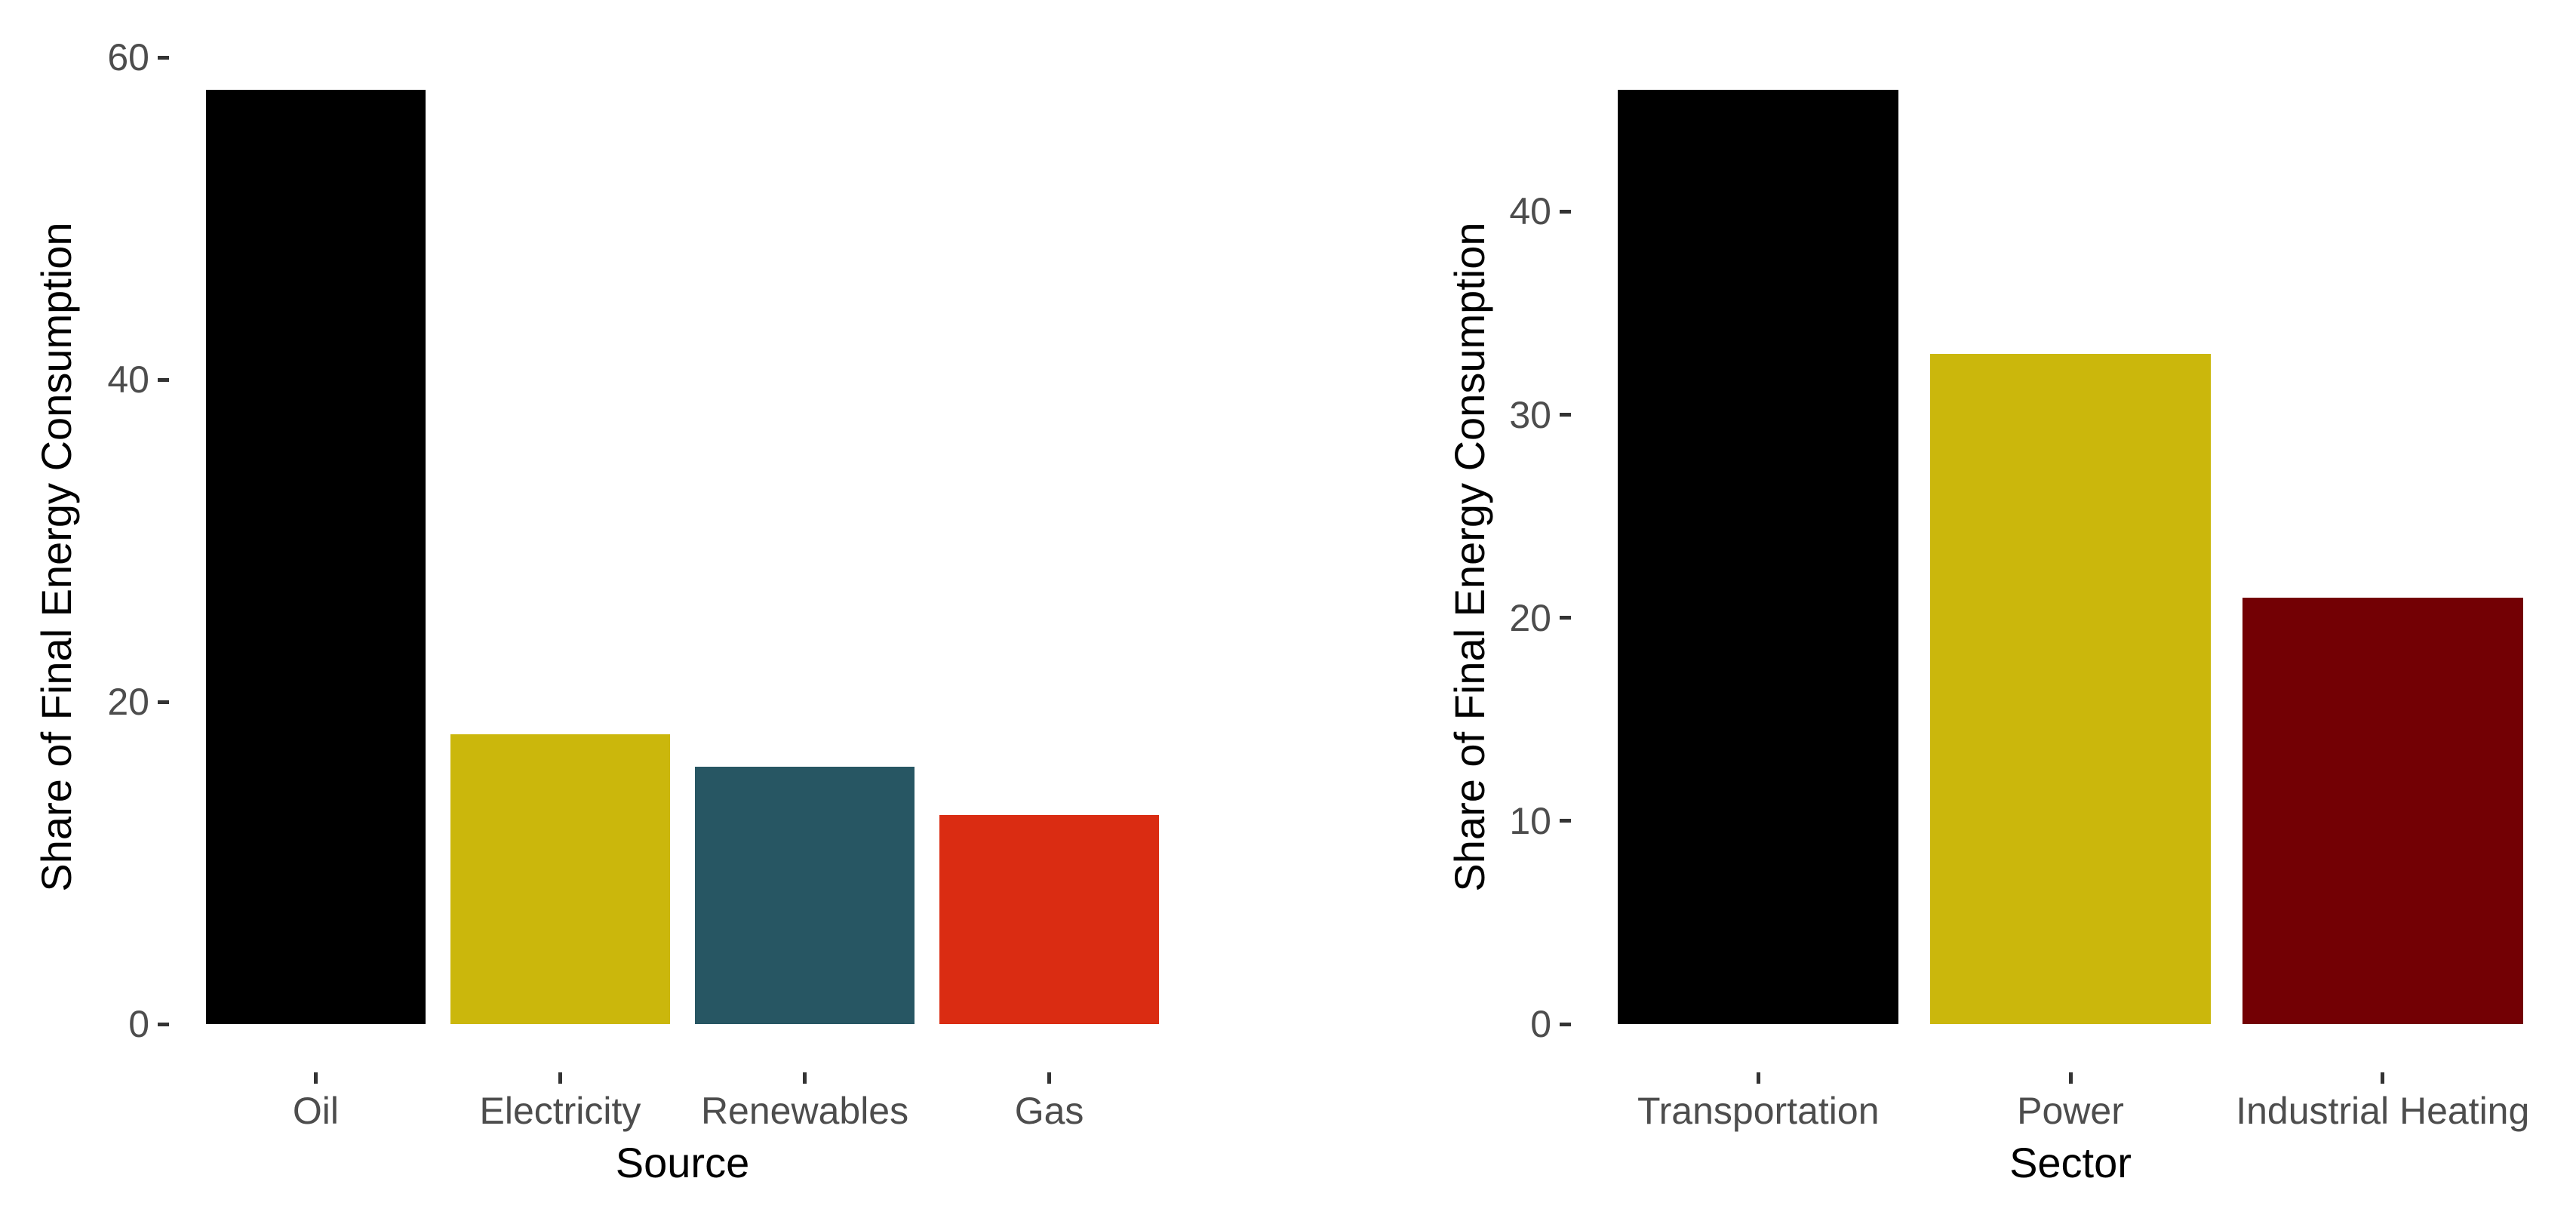  What do you see at coordinates (1049, 919) in the screenshot?
I see `bar-gas` at bounding box center [1049, 919].